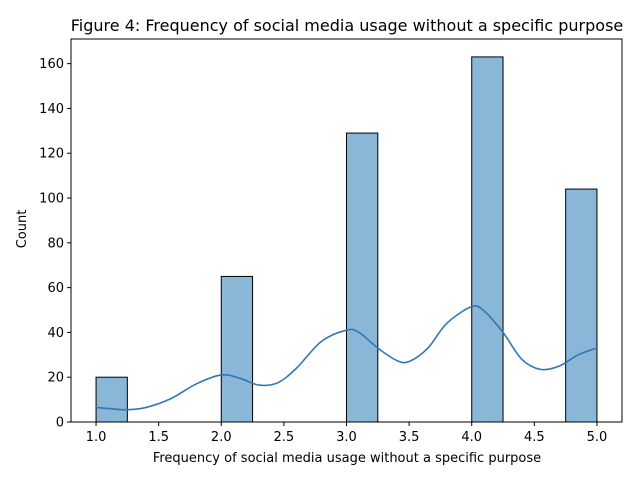 Image resolution: width=640 pixels, height=484 pixels. I want to click on x-tick-label: 3.5, so click(409, 437).